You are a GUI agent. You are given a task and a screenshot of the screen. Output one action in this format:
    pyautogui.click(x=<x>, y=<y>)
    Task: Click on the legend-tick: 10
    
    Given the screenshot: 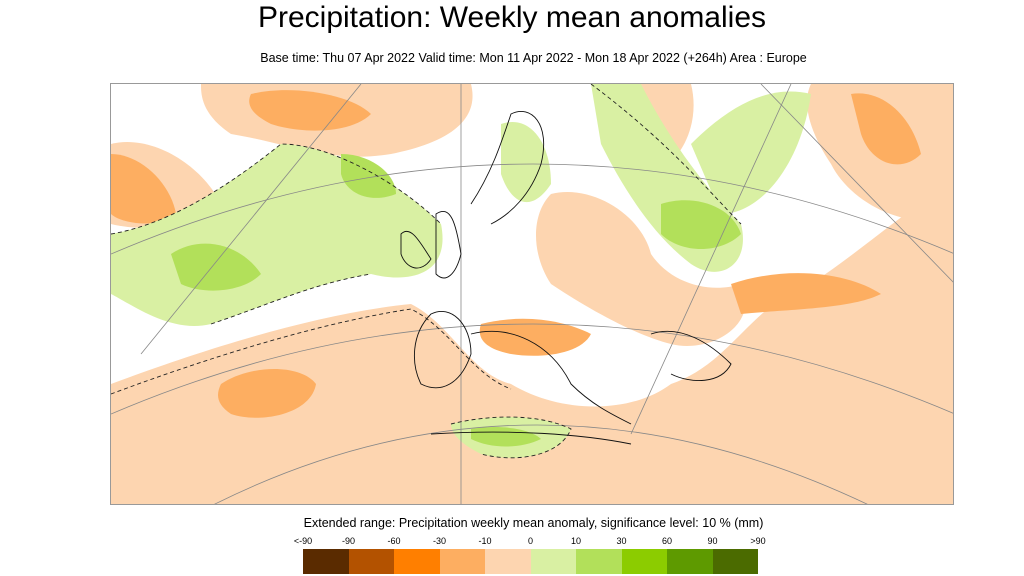 What is the action you would take?
    pyautogui.click(x=575, y=541)
    